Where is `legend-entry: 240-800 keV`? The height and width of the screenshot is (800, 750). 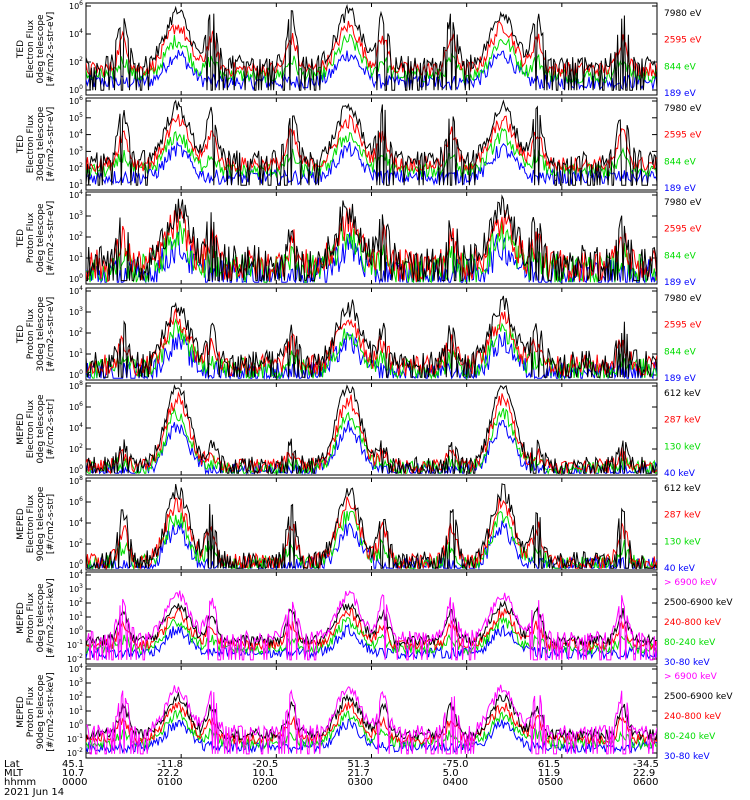 legend-entry: 240-800 keV is located at coordinates (693, 717).